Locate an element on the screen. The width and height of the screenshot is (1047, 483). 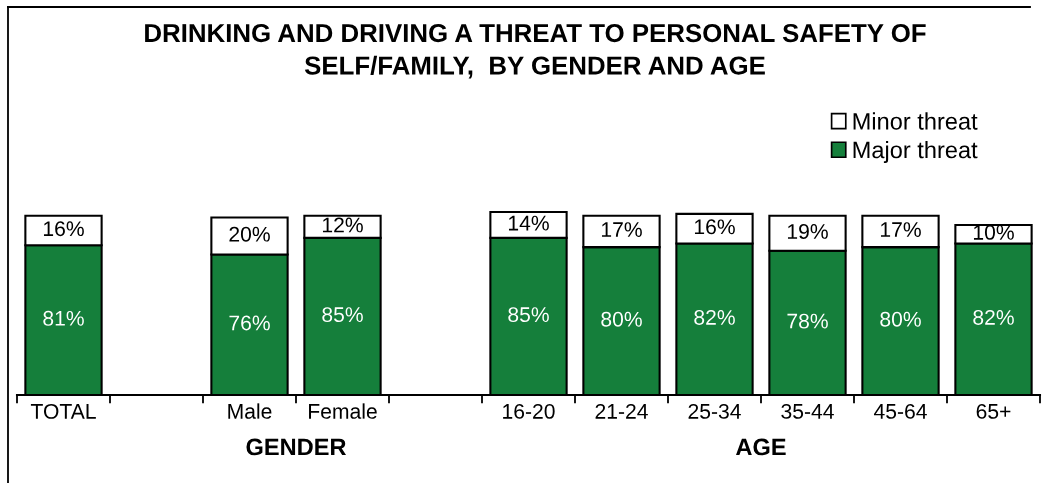
x-tick-label: Female is located at coordinates (343, 411).